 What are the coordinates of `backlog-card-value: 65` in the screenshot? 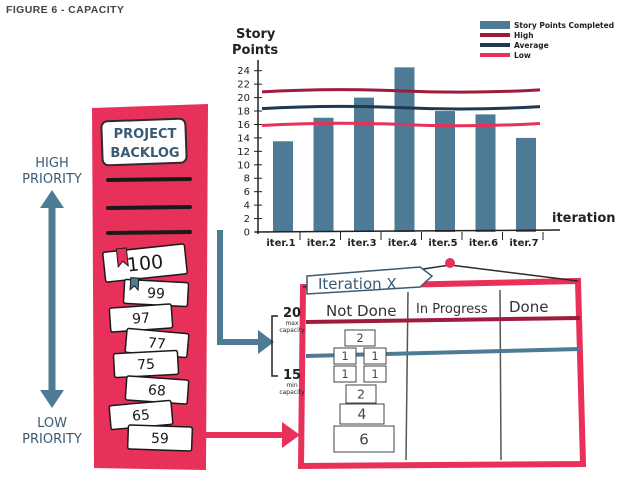 It's located at (141, 415).